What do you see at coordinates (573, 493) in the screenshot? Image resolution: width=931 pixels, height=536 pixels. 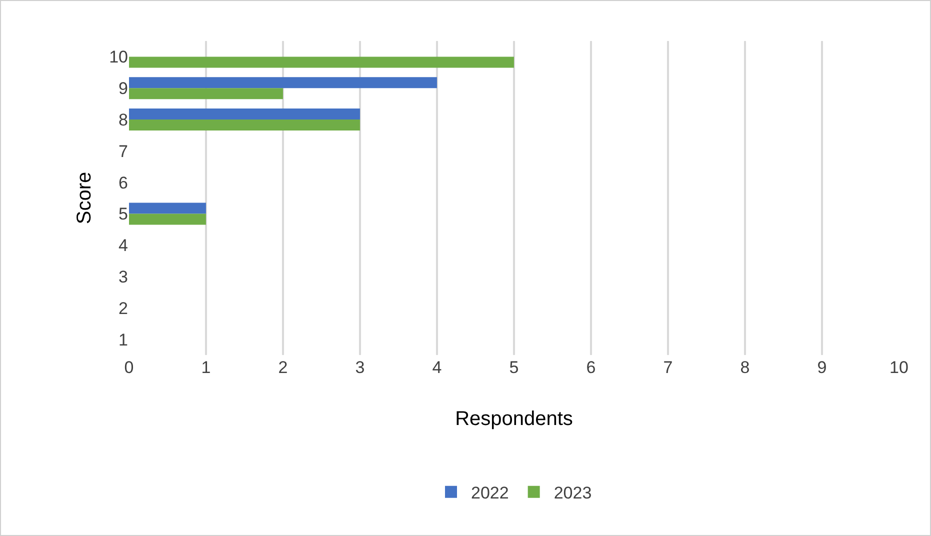 I see `legend-label: 2023` at bounding box center [573, 493].